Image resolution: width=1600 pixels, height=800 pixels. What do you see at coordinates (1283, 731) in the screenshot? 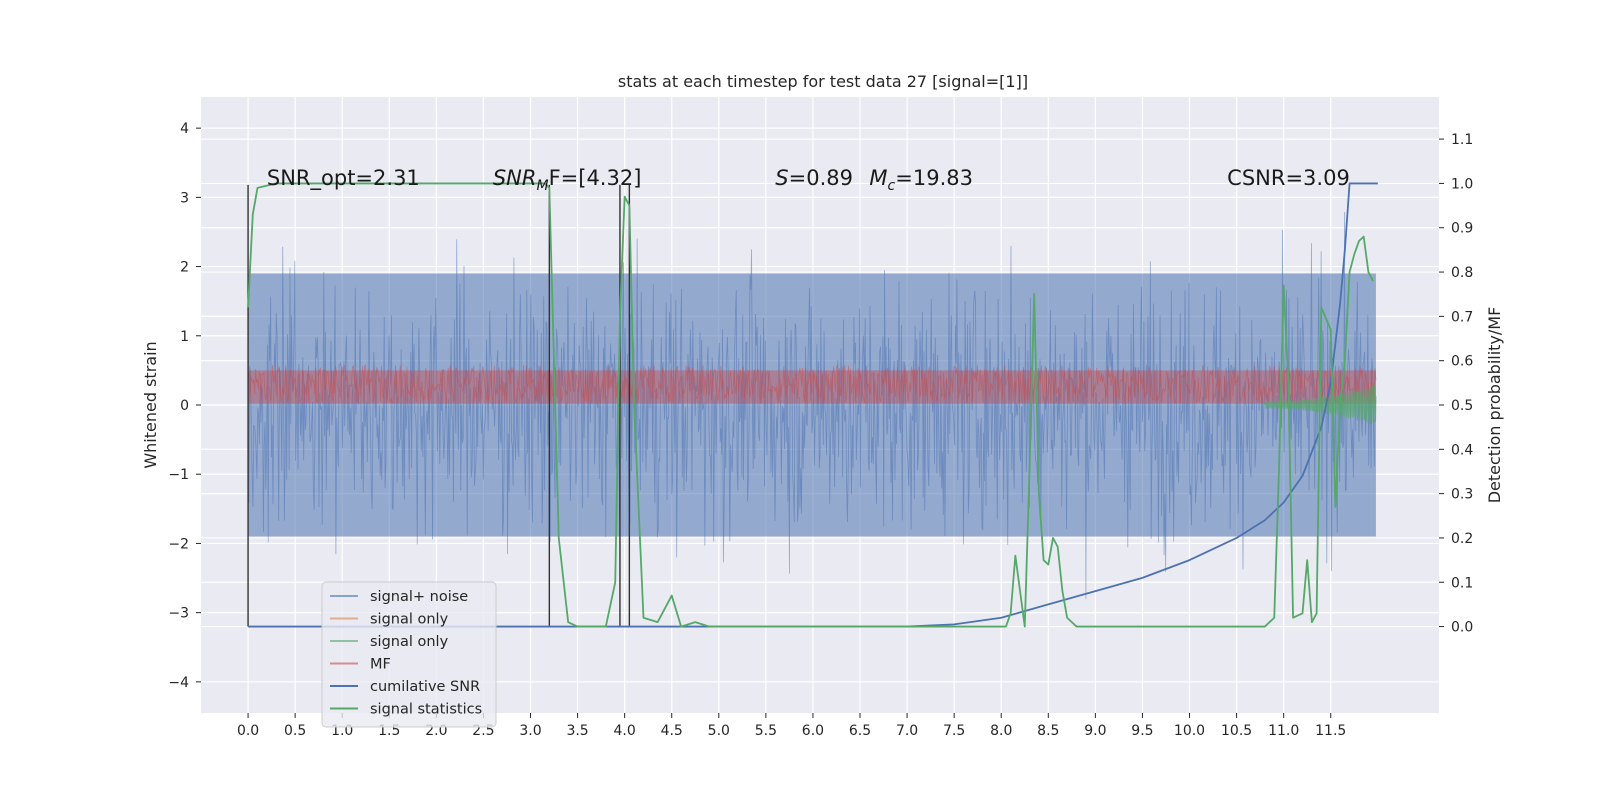
I see `x-tick-label: 11.0` at bounding box center [1283, 731].